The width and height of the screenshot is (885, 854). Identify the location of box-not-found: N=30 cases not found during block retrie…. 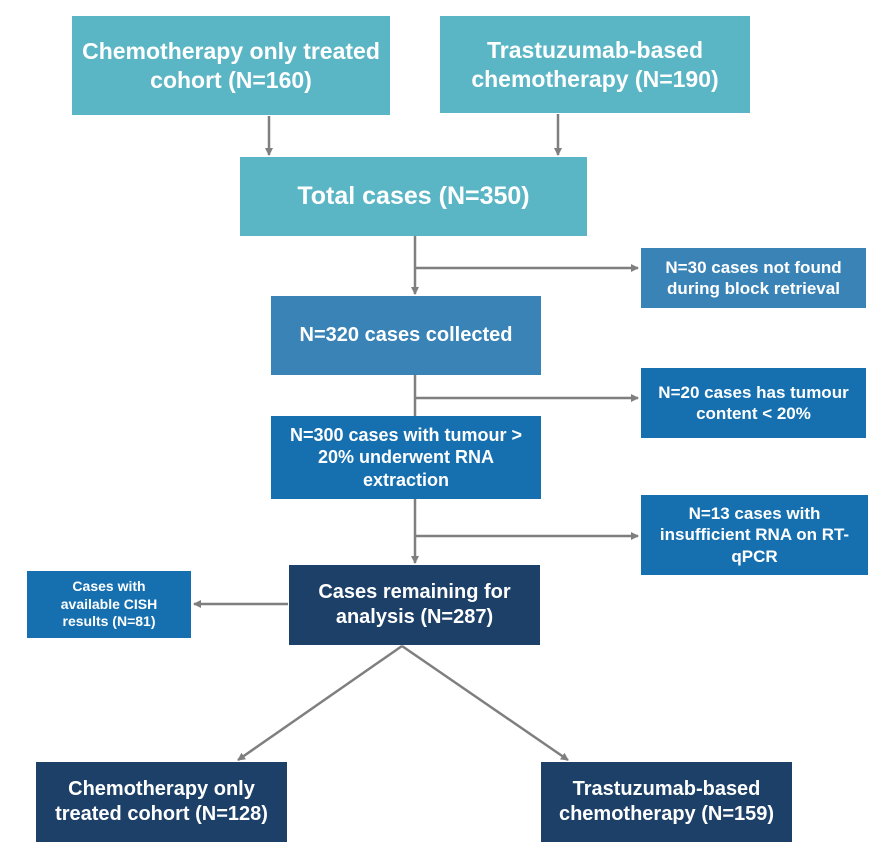
(753, 278).